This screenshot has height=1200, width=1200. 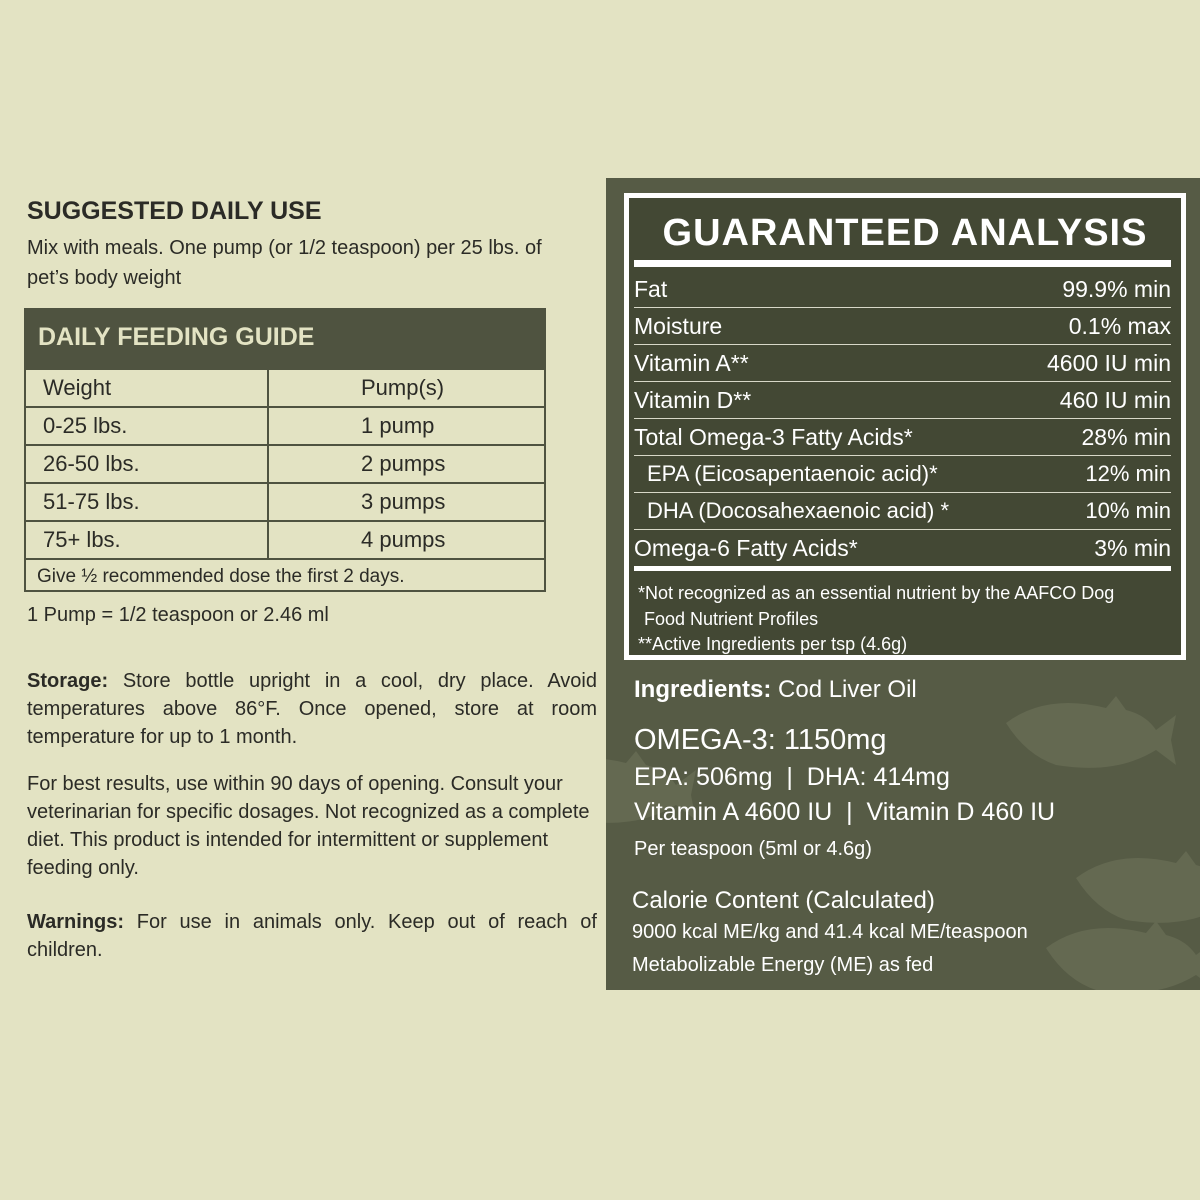 I want to click on suggested-use-title: SUGGESTED DAILY USE, so click(x=174, y=211).